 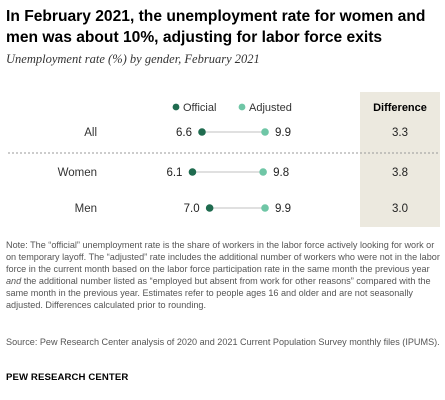 I want to click on difference-column-bg, so click(x=400, y=159).